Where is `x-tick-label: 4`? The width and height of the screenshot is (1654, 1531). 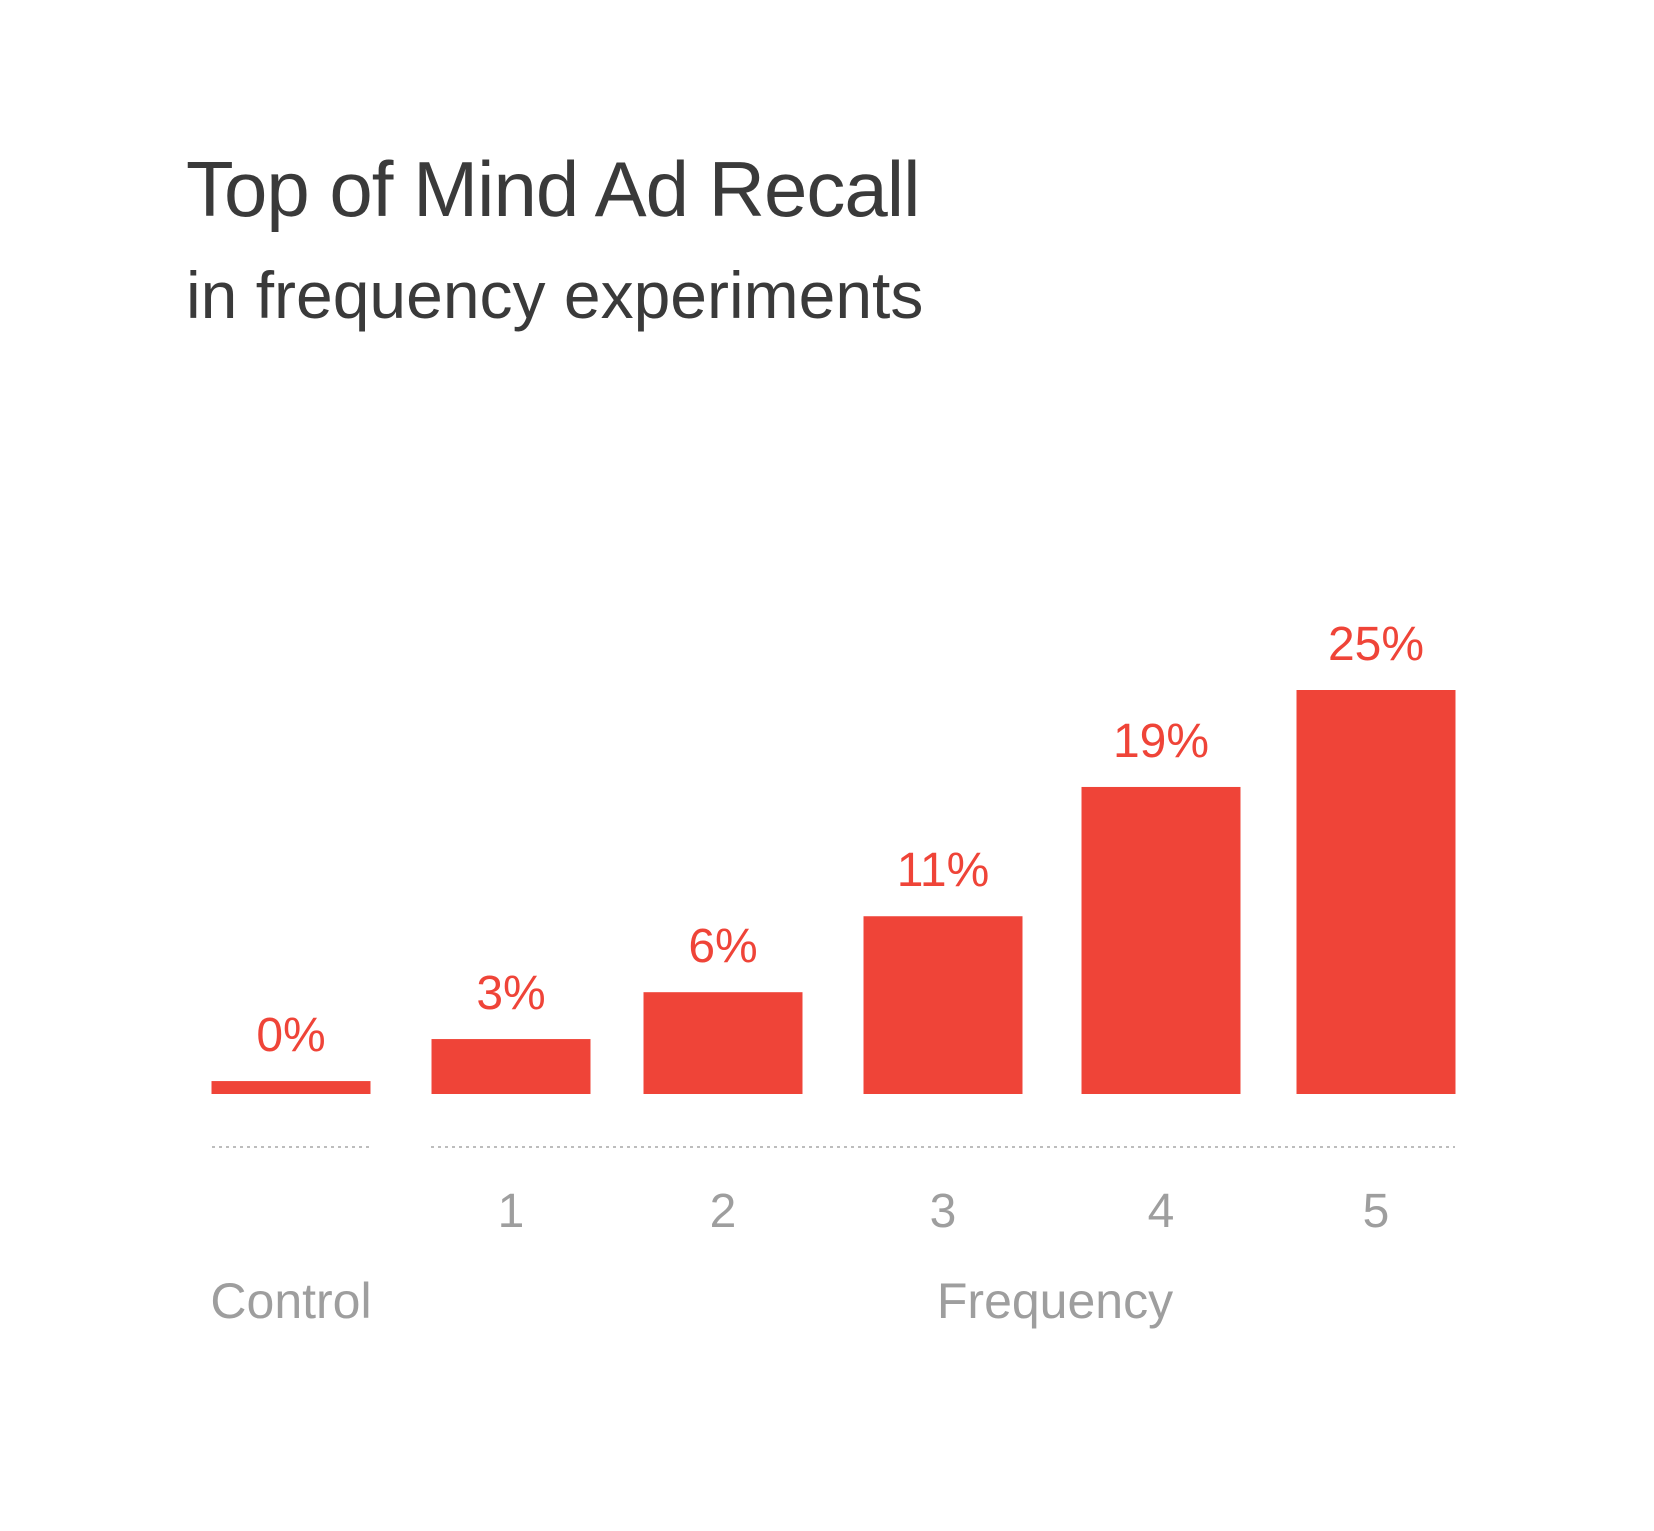 x-tick-label: 4 is located at coordinates (1161, 1211).